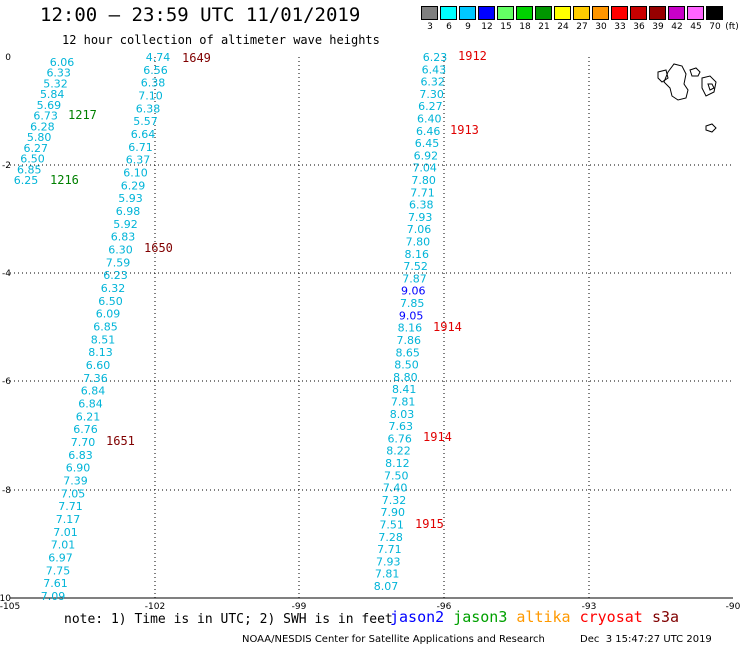  What do you see at coordinates (396, 475) in the screenshot?
I see `swh-value-label: 7.50` at bounding box center [396, 475].